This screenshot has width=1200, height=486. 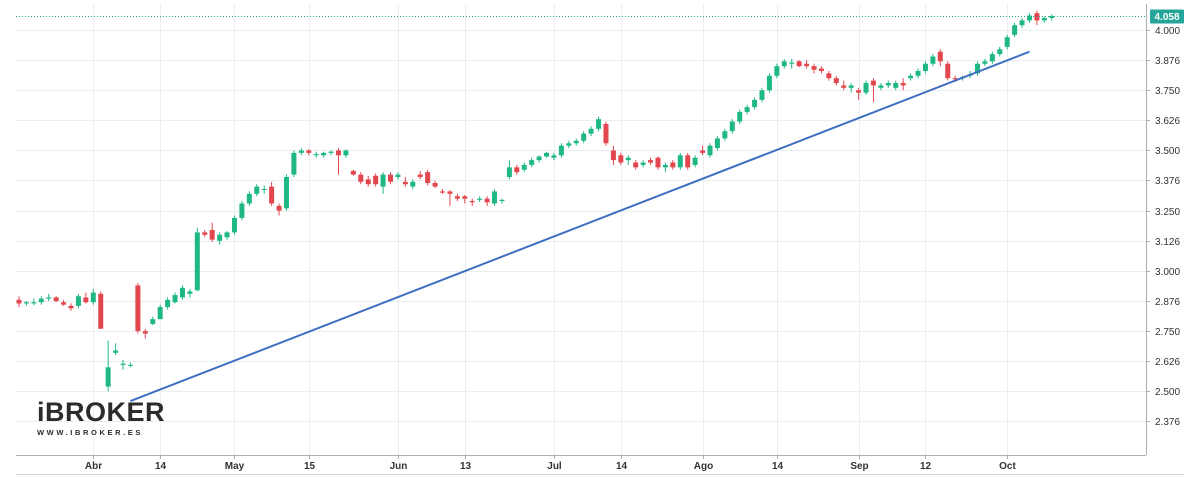 What do you see at coordinates (310, 466) in the screenshot?
I see `x-tick-label: 15` at bounding box center [310, 466].